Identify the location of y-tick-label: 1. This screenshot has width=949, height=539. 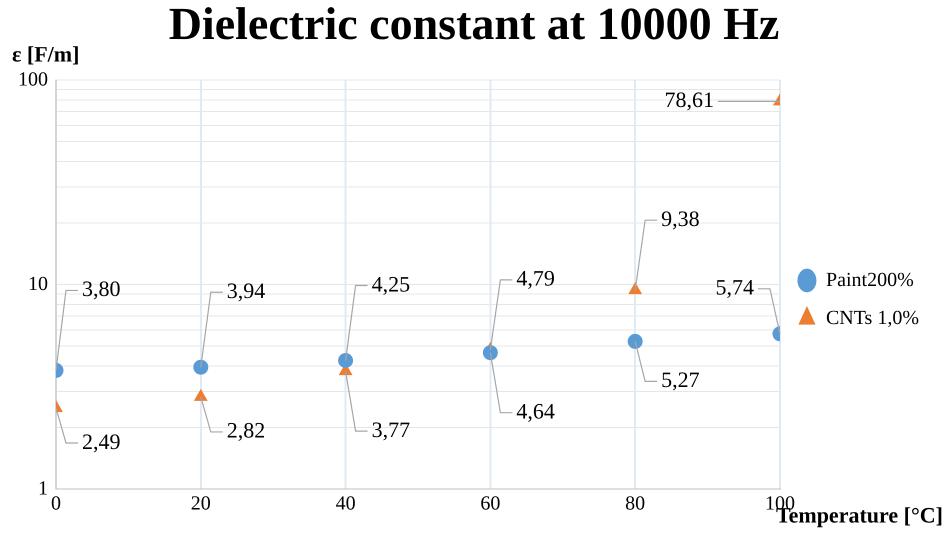
(43, 488).